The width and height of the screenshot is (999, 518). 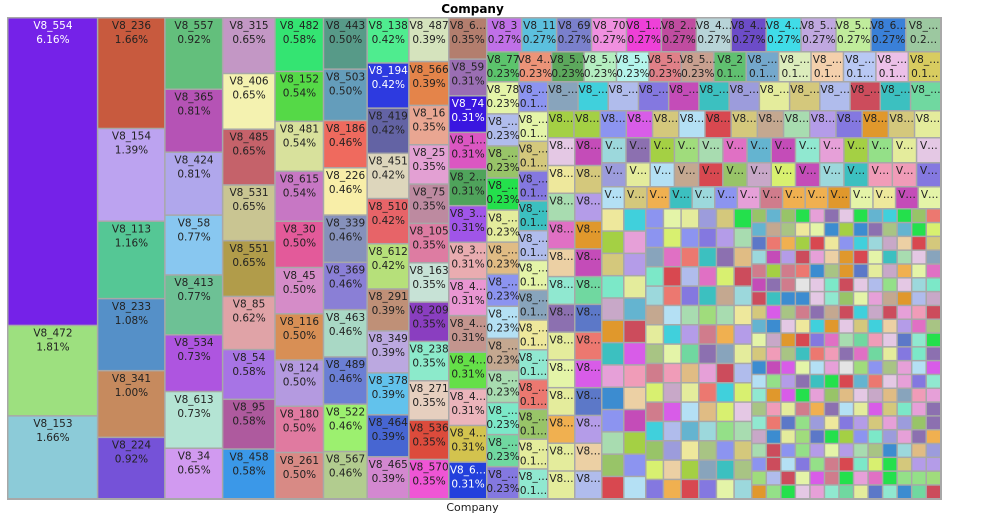 I want to click on treemap-cell: V8_…0.23%, so click(x=503, y=418).